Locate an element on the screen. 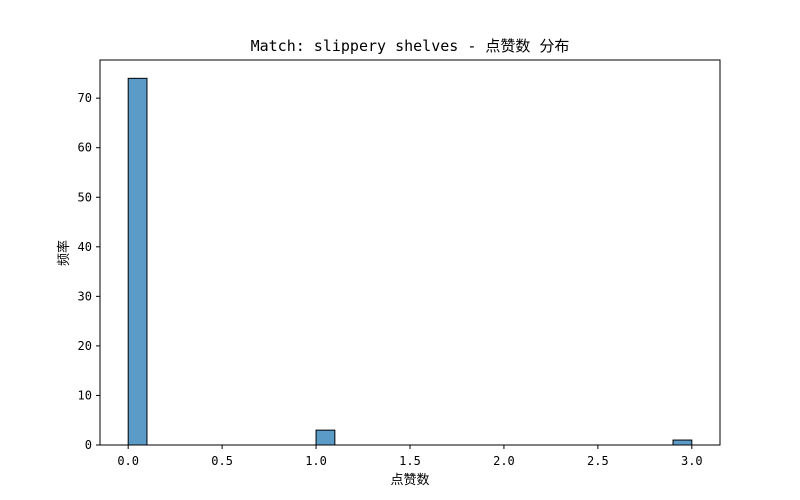  chart-title: Match: slippery shelves - 点赞数 分布 is located at coordinates (410, 46).